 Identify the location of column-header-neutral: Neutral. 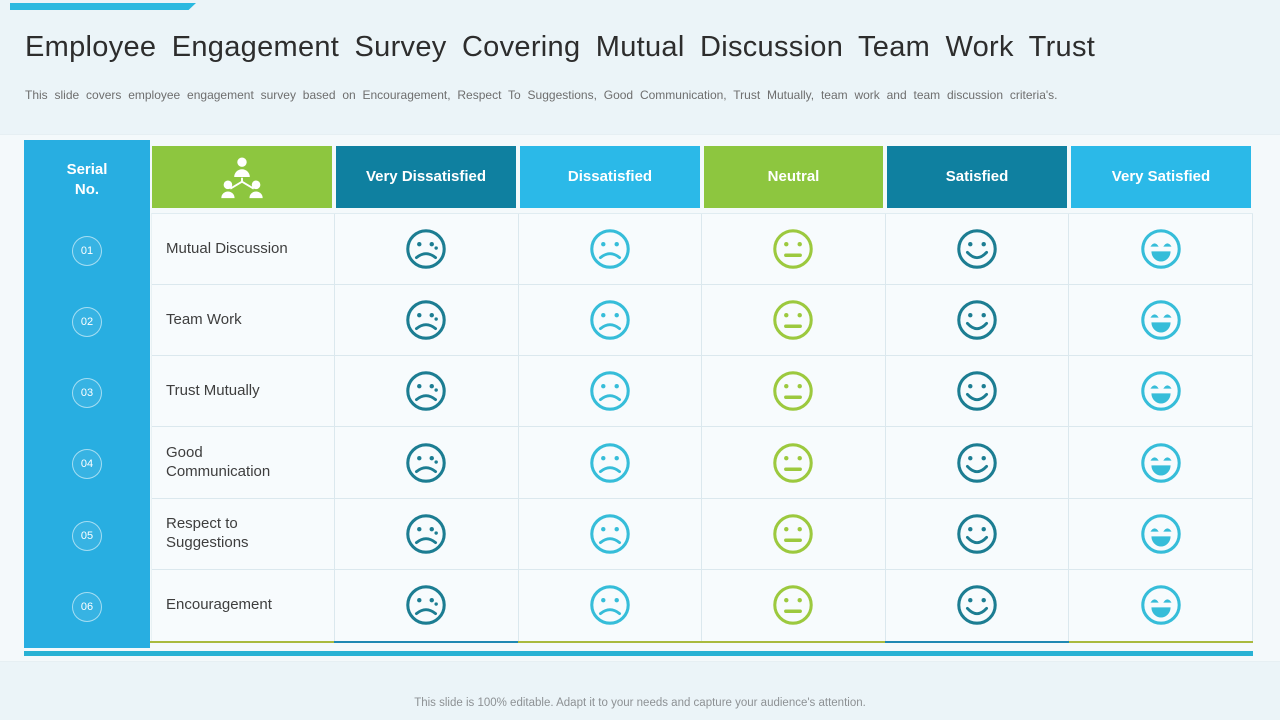
(793, 177).